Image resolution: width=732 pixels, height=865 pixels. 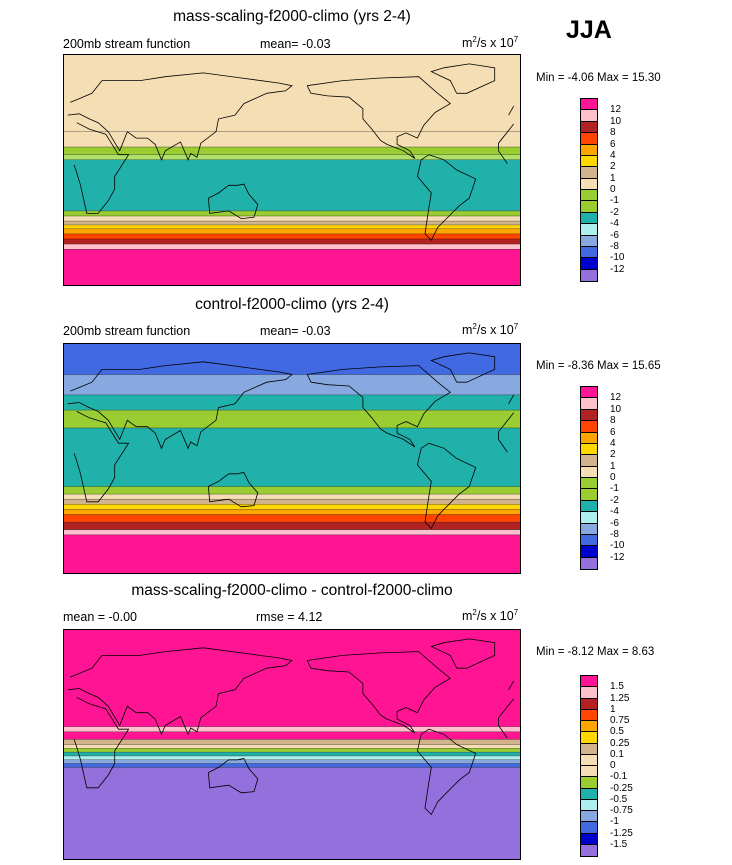 What do you see at coordinates (589, 30) in the screenshot?
I see `season-label: JJA` at bounding box center [589, 30].